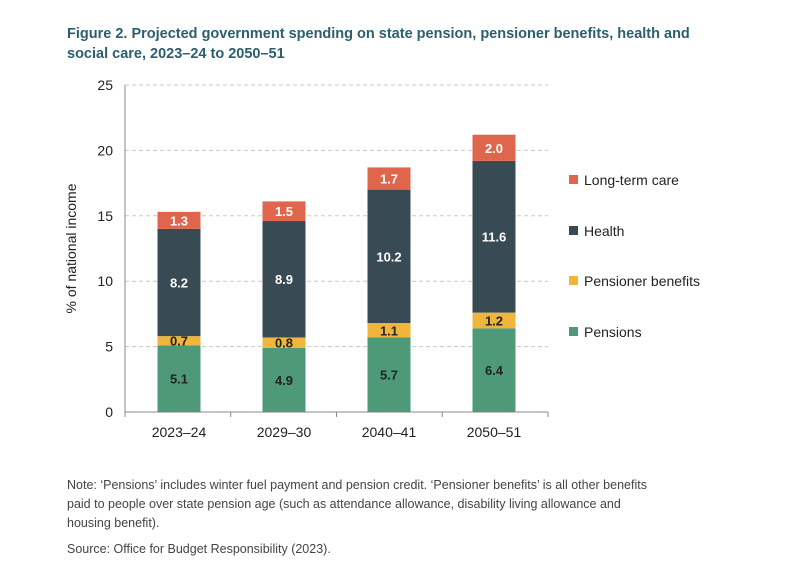 The height and width of the screenshot is (572, 800). I want to click on y-tick-label: 15, so click(105, 216).